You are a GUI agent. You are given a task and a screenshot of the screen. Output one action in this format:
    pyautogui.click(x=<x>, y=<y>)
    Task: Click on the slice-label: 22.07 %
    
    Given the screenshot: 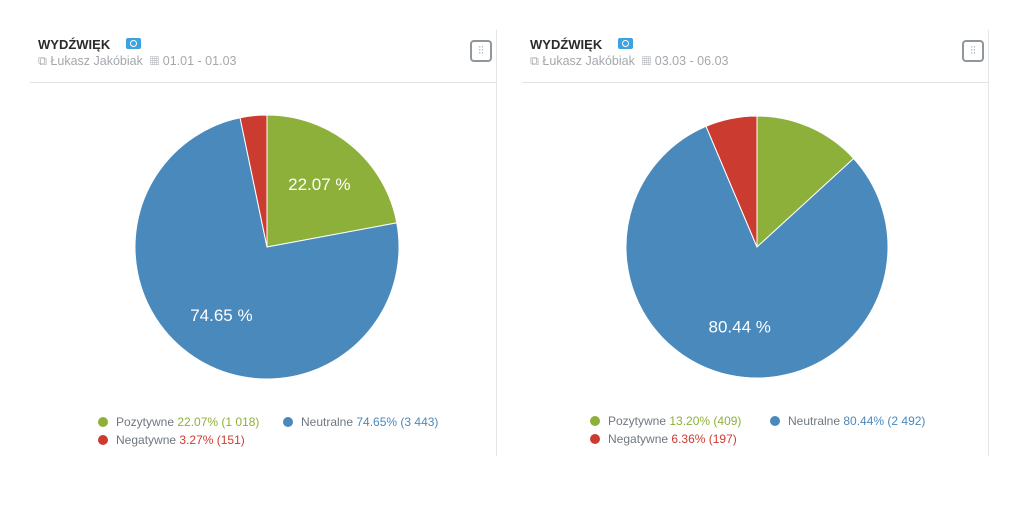 What is the action you would take?
    pyautogui.click(x=319, y=184)
    